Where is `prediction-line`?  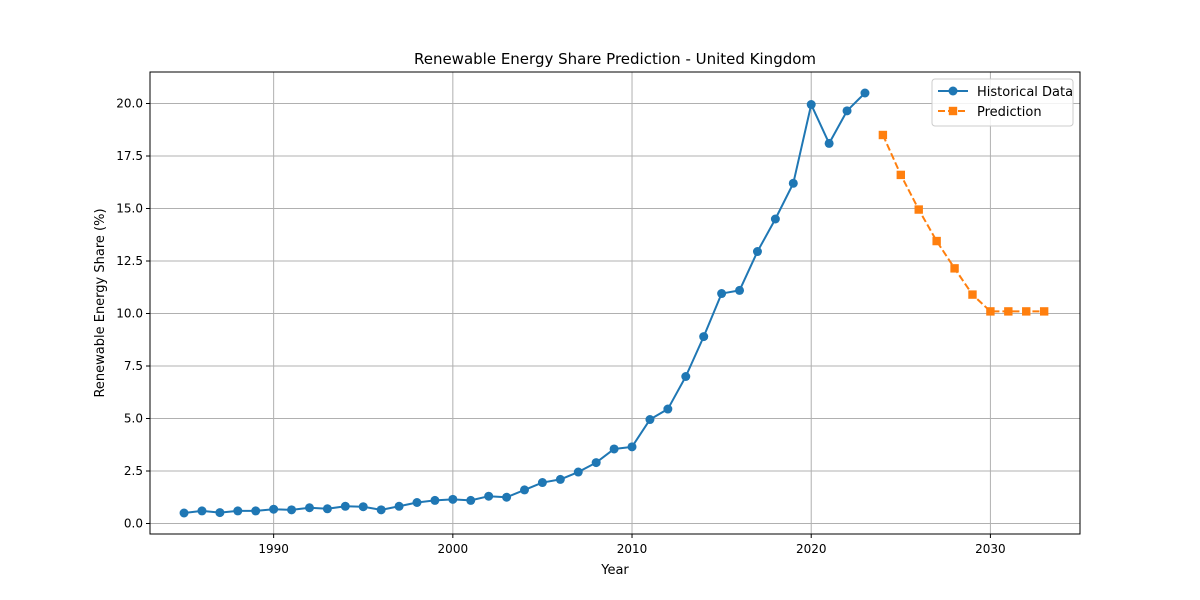 prediction-line is located at coordinates (963, 223).